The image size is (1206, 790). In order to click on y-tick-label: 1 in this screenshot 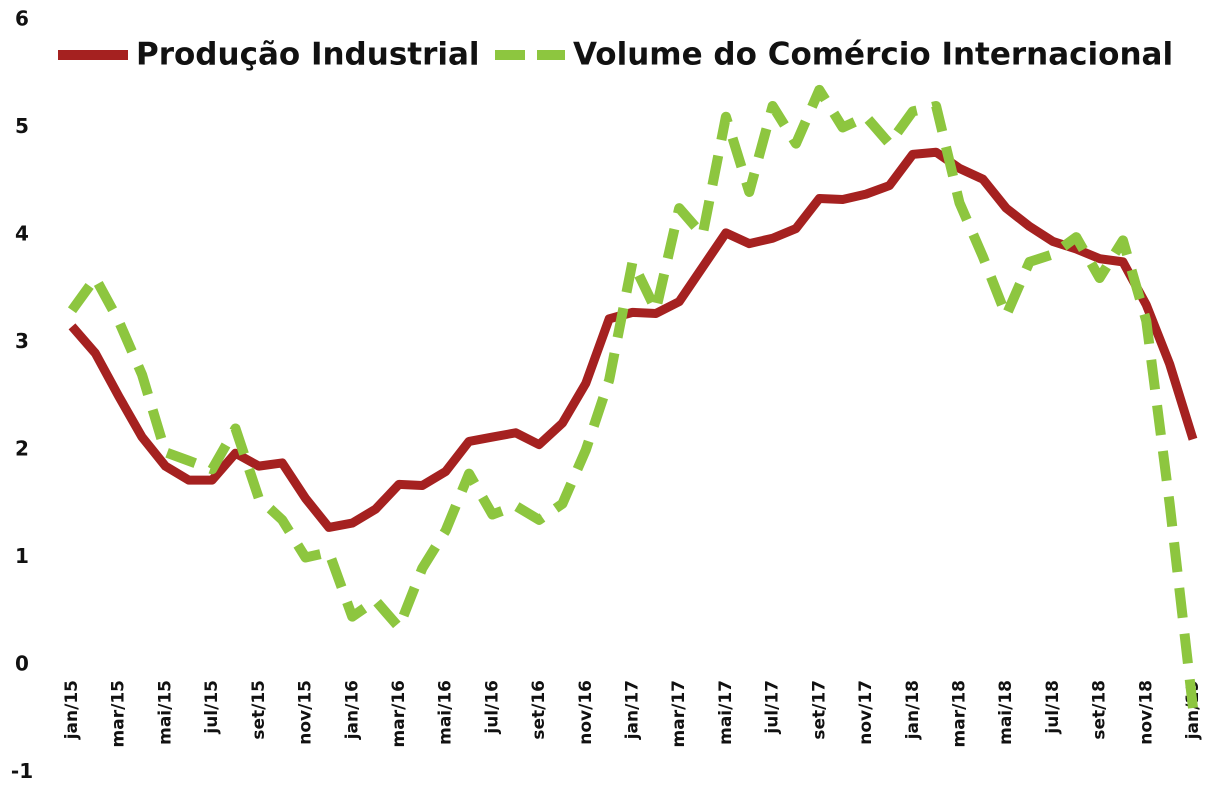, I will do `click(22, 556)`.